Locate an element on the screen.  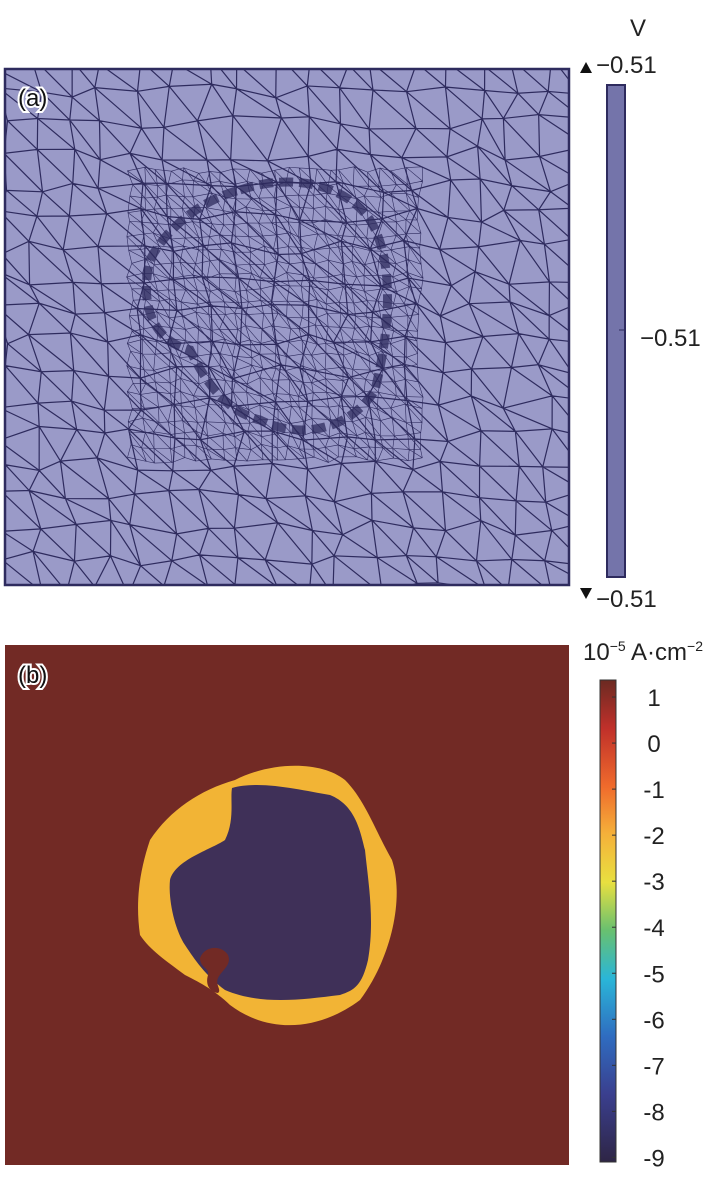
colorbar-unit: 10−5 A·cm−2 is located at coordinates (643, 652).